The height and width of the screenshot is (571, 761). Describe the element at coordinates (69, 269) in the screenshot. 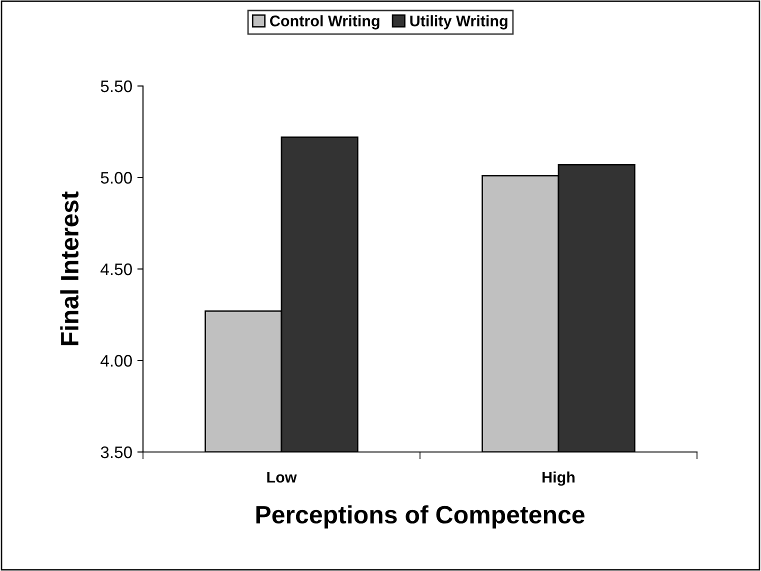

I see `y-axis-title: Final Interest` at that location.